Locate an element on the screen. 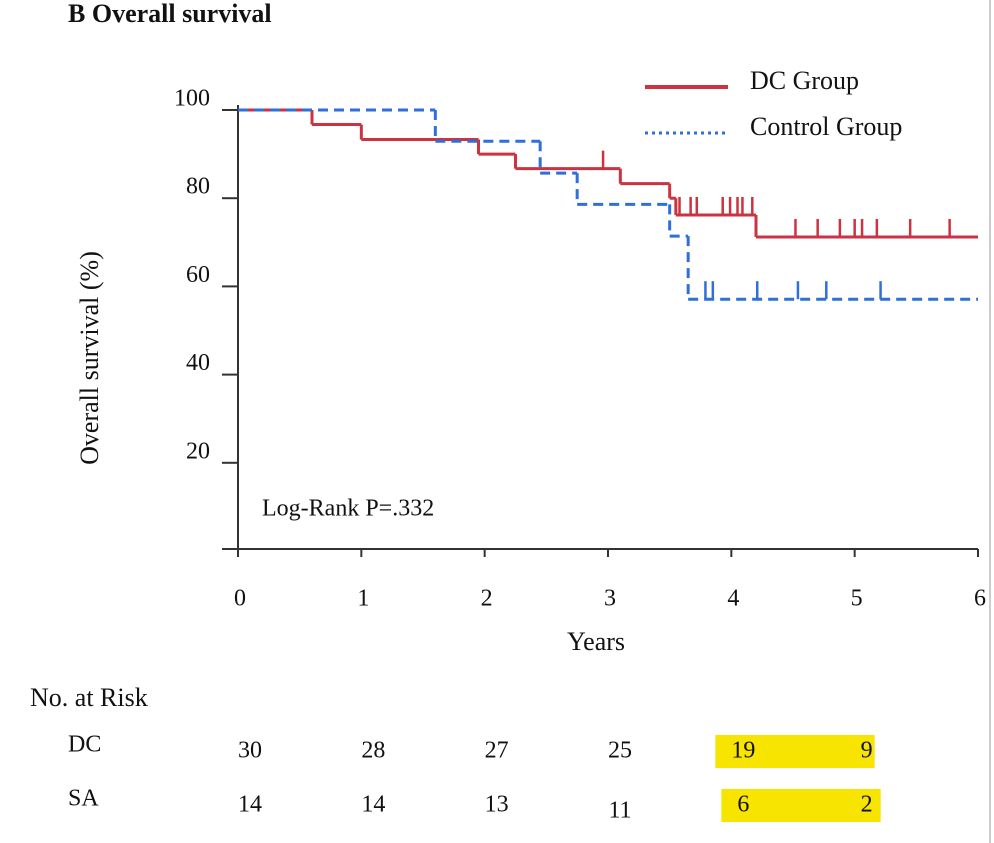  risk-value: 6 is located at coordinates (743, 805).